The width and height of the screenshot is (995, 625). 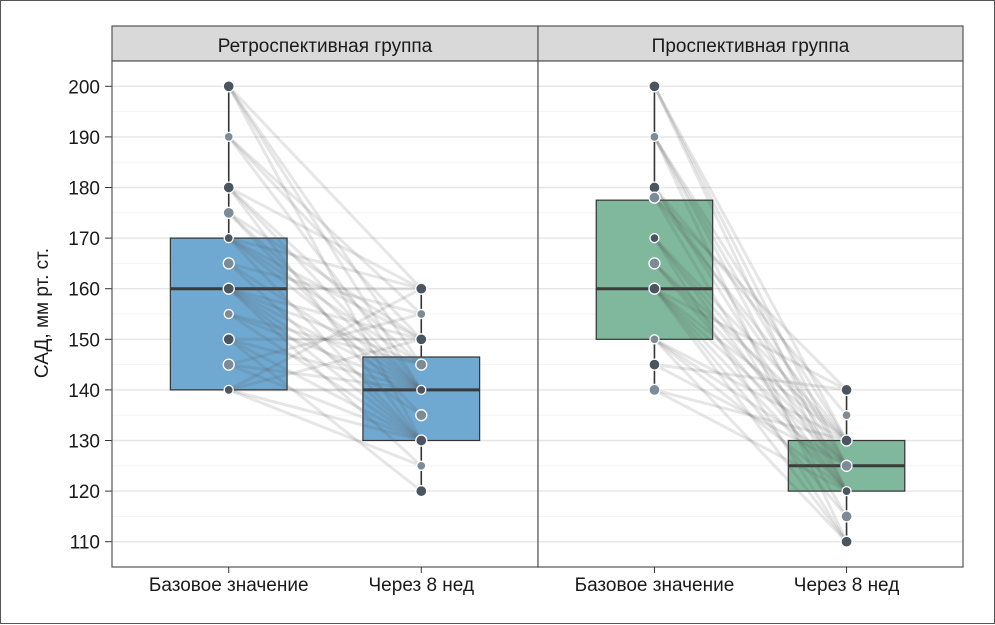 What do you see at coordinates (84, 290) in the screenshot?
I see `y-tick-label: 160` at bounding box center [84, 290].